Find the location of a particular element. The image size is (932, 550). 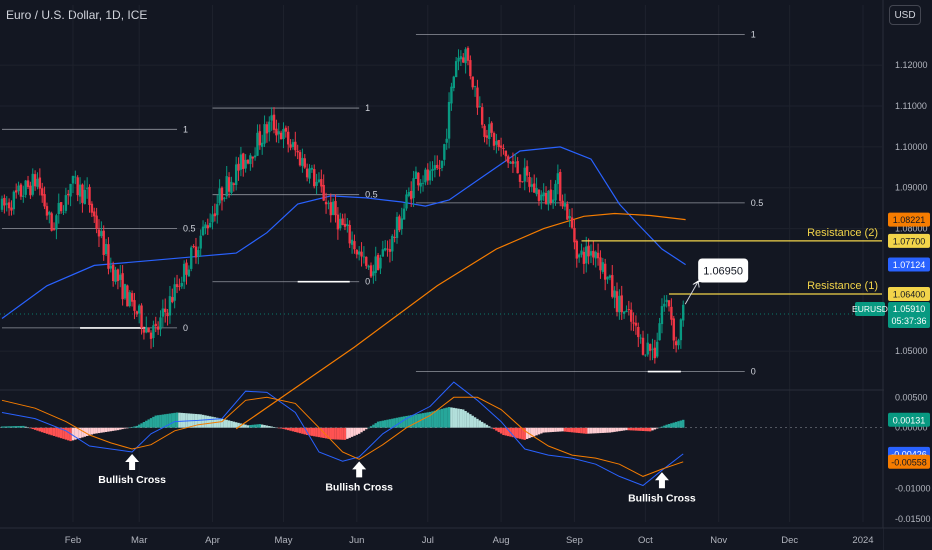

macd-line is located at coordinates (342, 434).